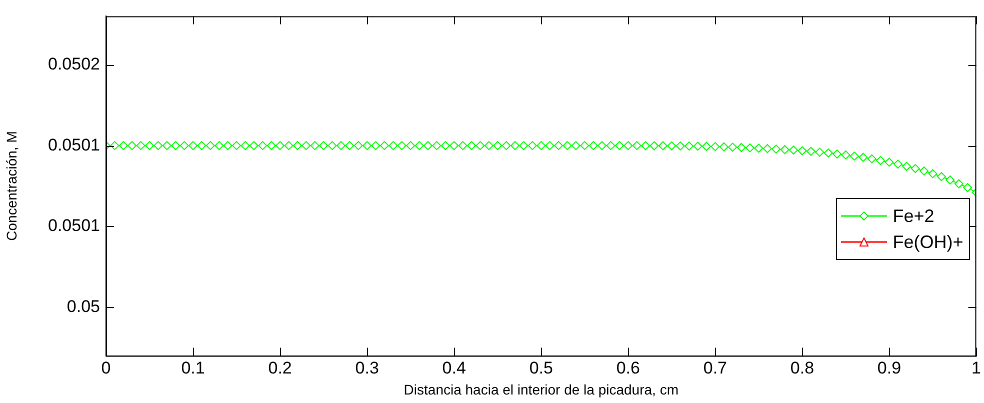 This screenshot has width=984, height=403. Describe the element at coordinates (367, 368) in the screenshot. I see `x-tick-label: 0.3` at that location.